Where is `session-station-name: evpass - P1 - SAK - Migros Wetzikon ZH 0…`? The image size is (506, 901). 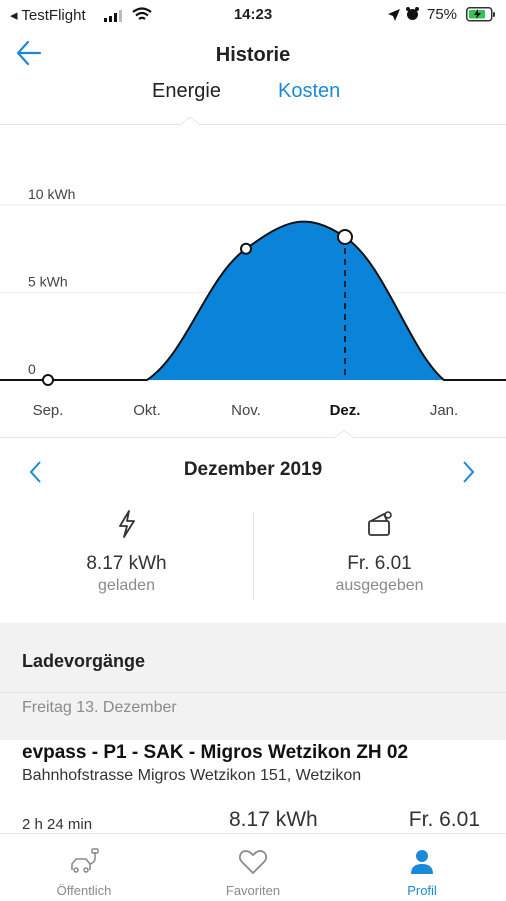
session-station-name: evpass - P1 - SAK - Migros Wetzikon ZH 0… is located at coordinates (215, 752).